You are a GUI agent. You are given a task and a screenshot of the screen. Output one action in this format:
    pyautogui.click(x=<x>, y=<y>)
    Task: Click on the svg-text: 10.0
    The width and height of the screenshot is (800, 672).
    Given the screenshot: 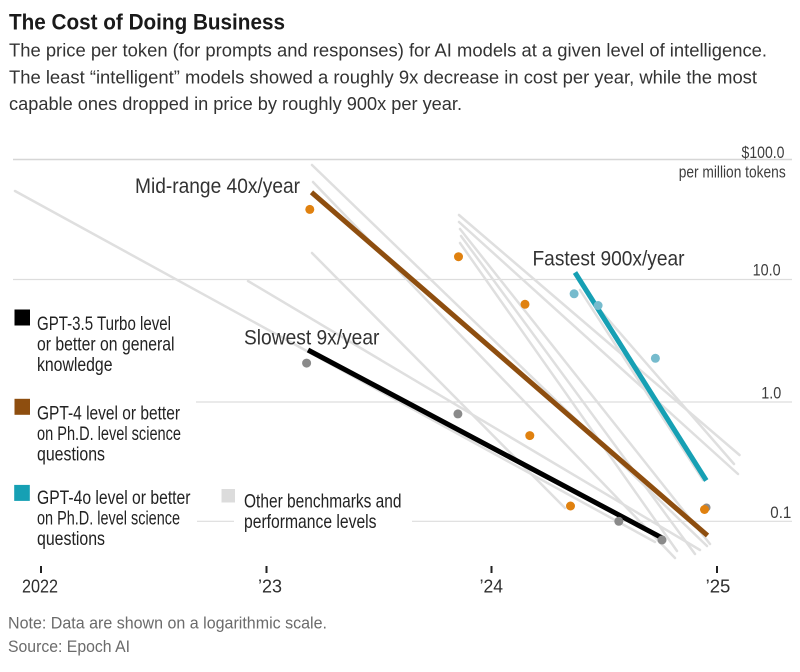 What is the action you would take?
    pyautogui.click(x=767, y=270)
    